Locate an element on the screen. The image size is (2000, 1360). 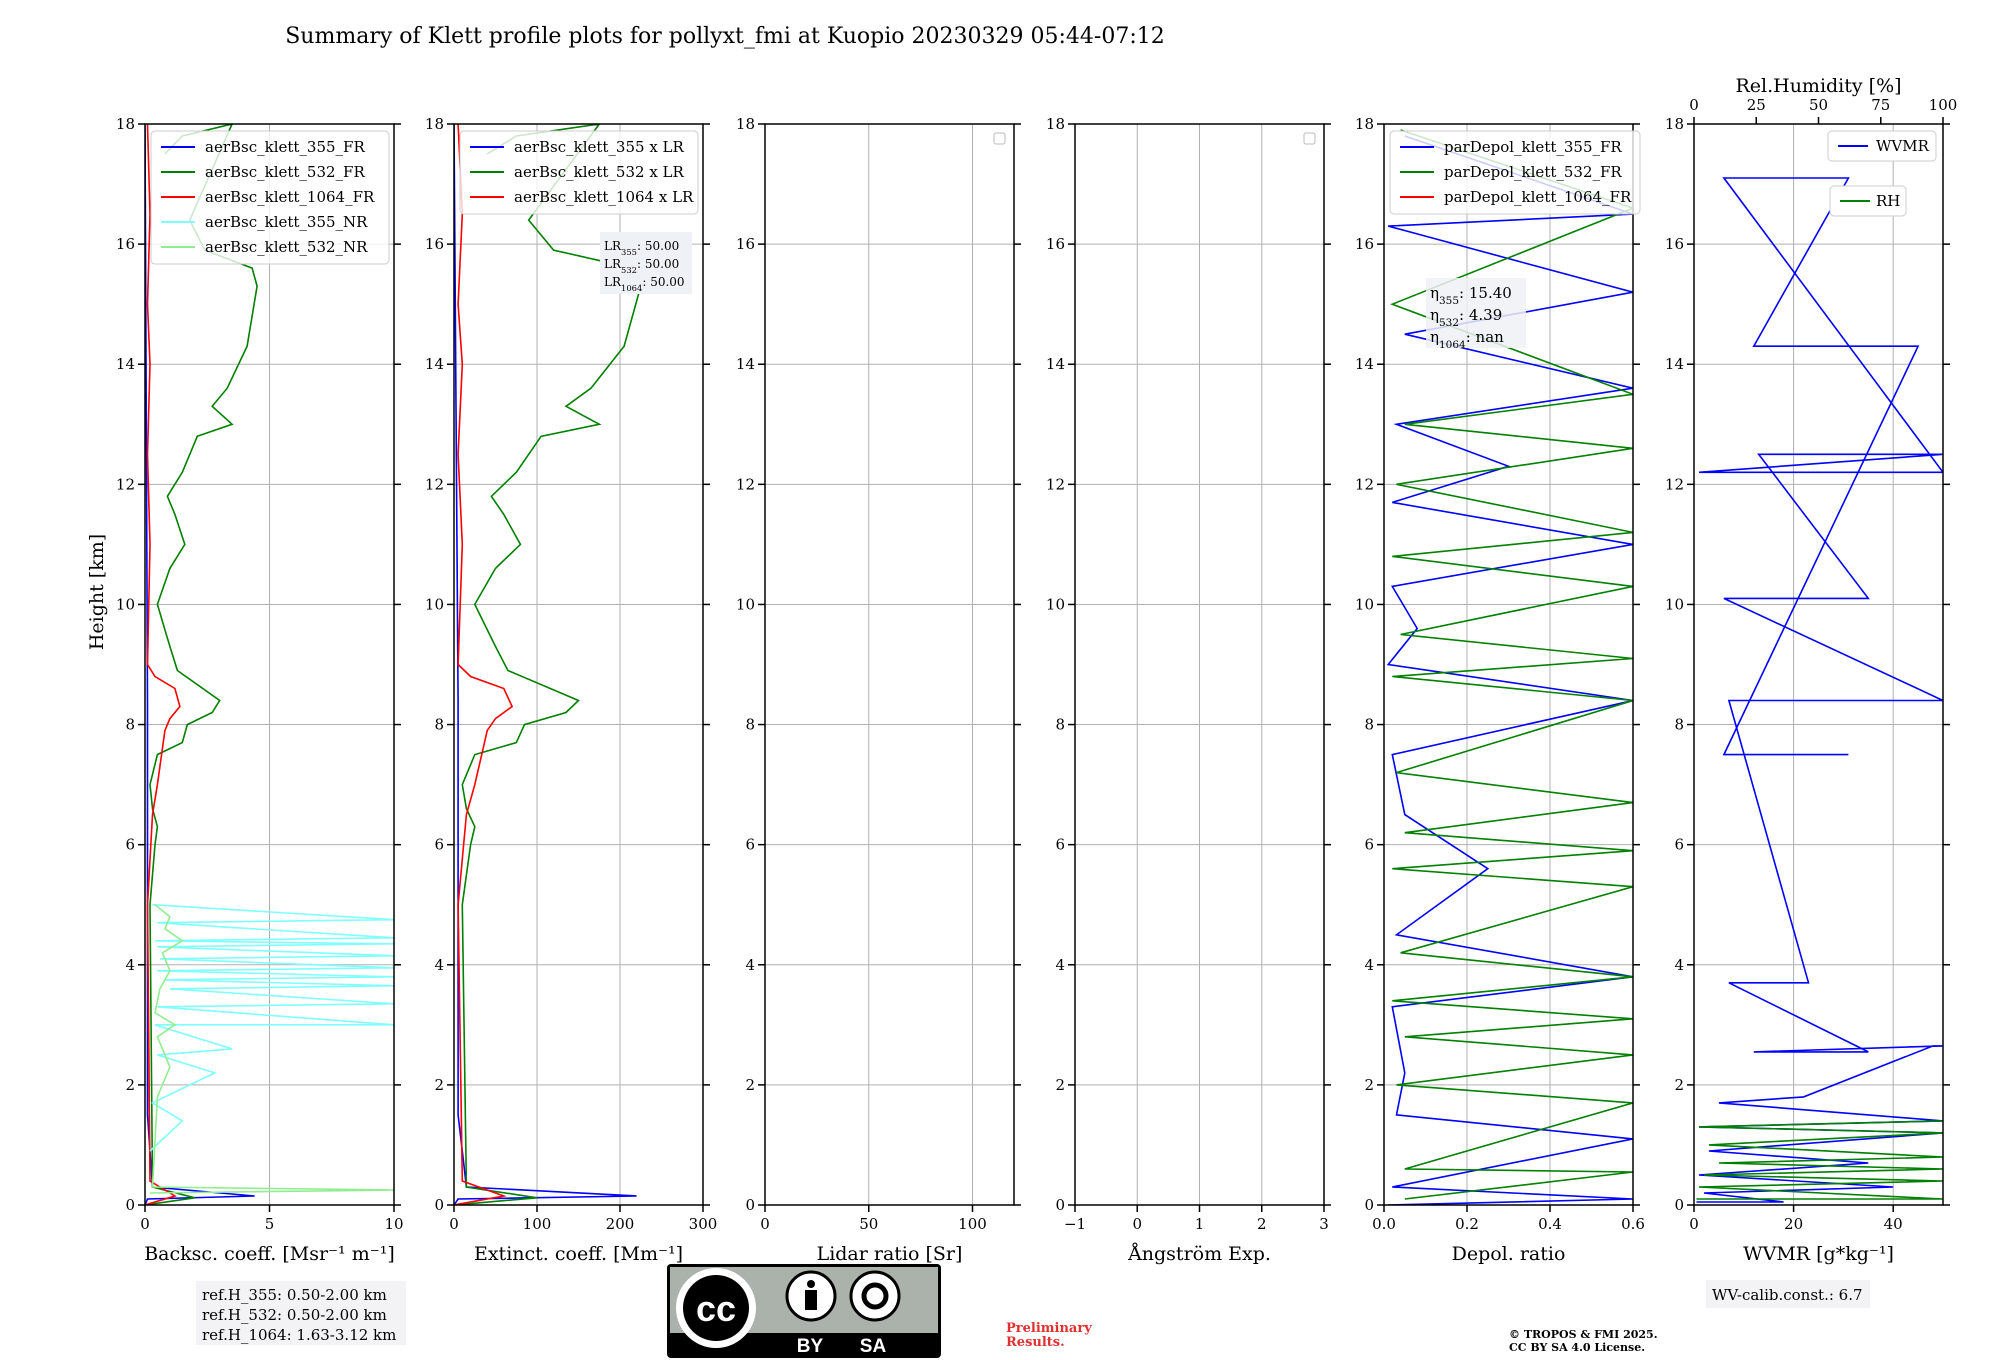
series-aerbsc-klett-1064-x-lr is located at coordinates (484, 664).